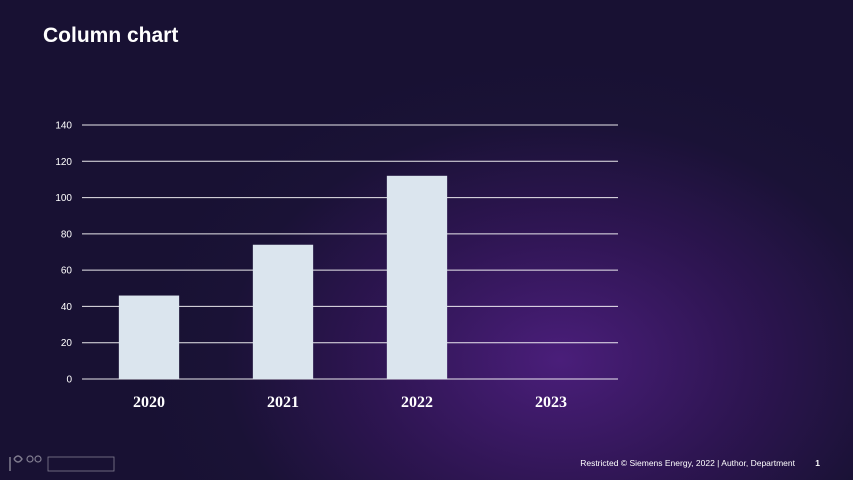 Image resolution: width=853 pixels, height=480 pixels. I want to click on y-tick-label: 20, so click(67, 343).